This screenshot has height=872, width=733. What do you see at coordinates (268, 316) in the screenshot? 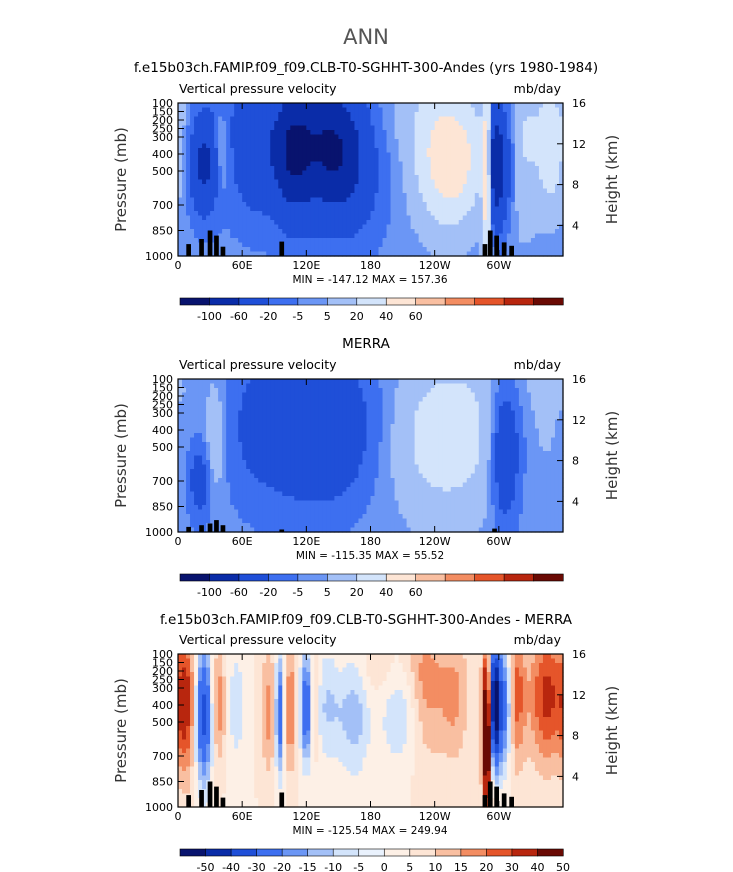
I see `colorbar-label: -20` at bounding box center [268, 316].